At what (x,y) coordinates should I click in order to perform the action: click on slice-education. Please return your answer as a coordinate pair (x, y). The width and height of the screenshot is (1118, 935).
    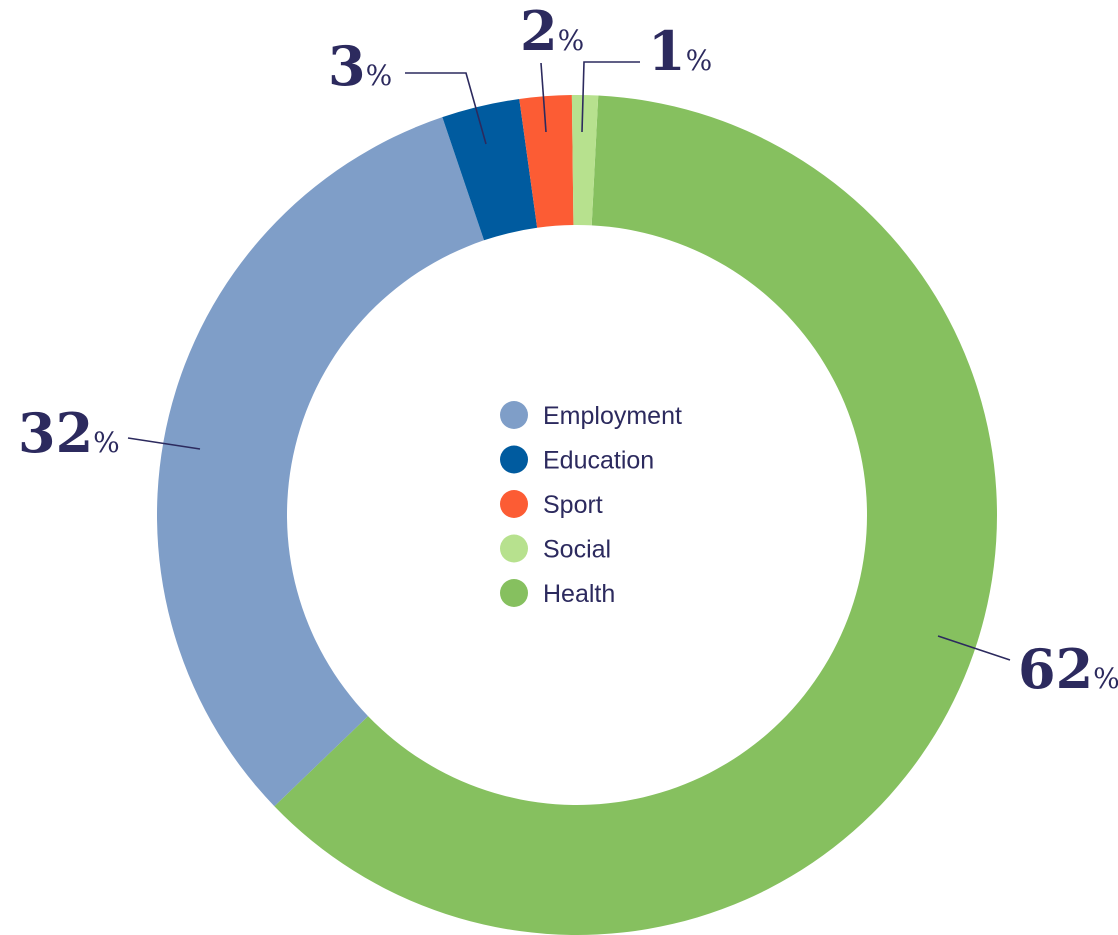
    Looking at the image, I should click on (490, 169).